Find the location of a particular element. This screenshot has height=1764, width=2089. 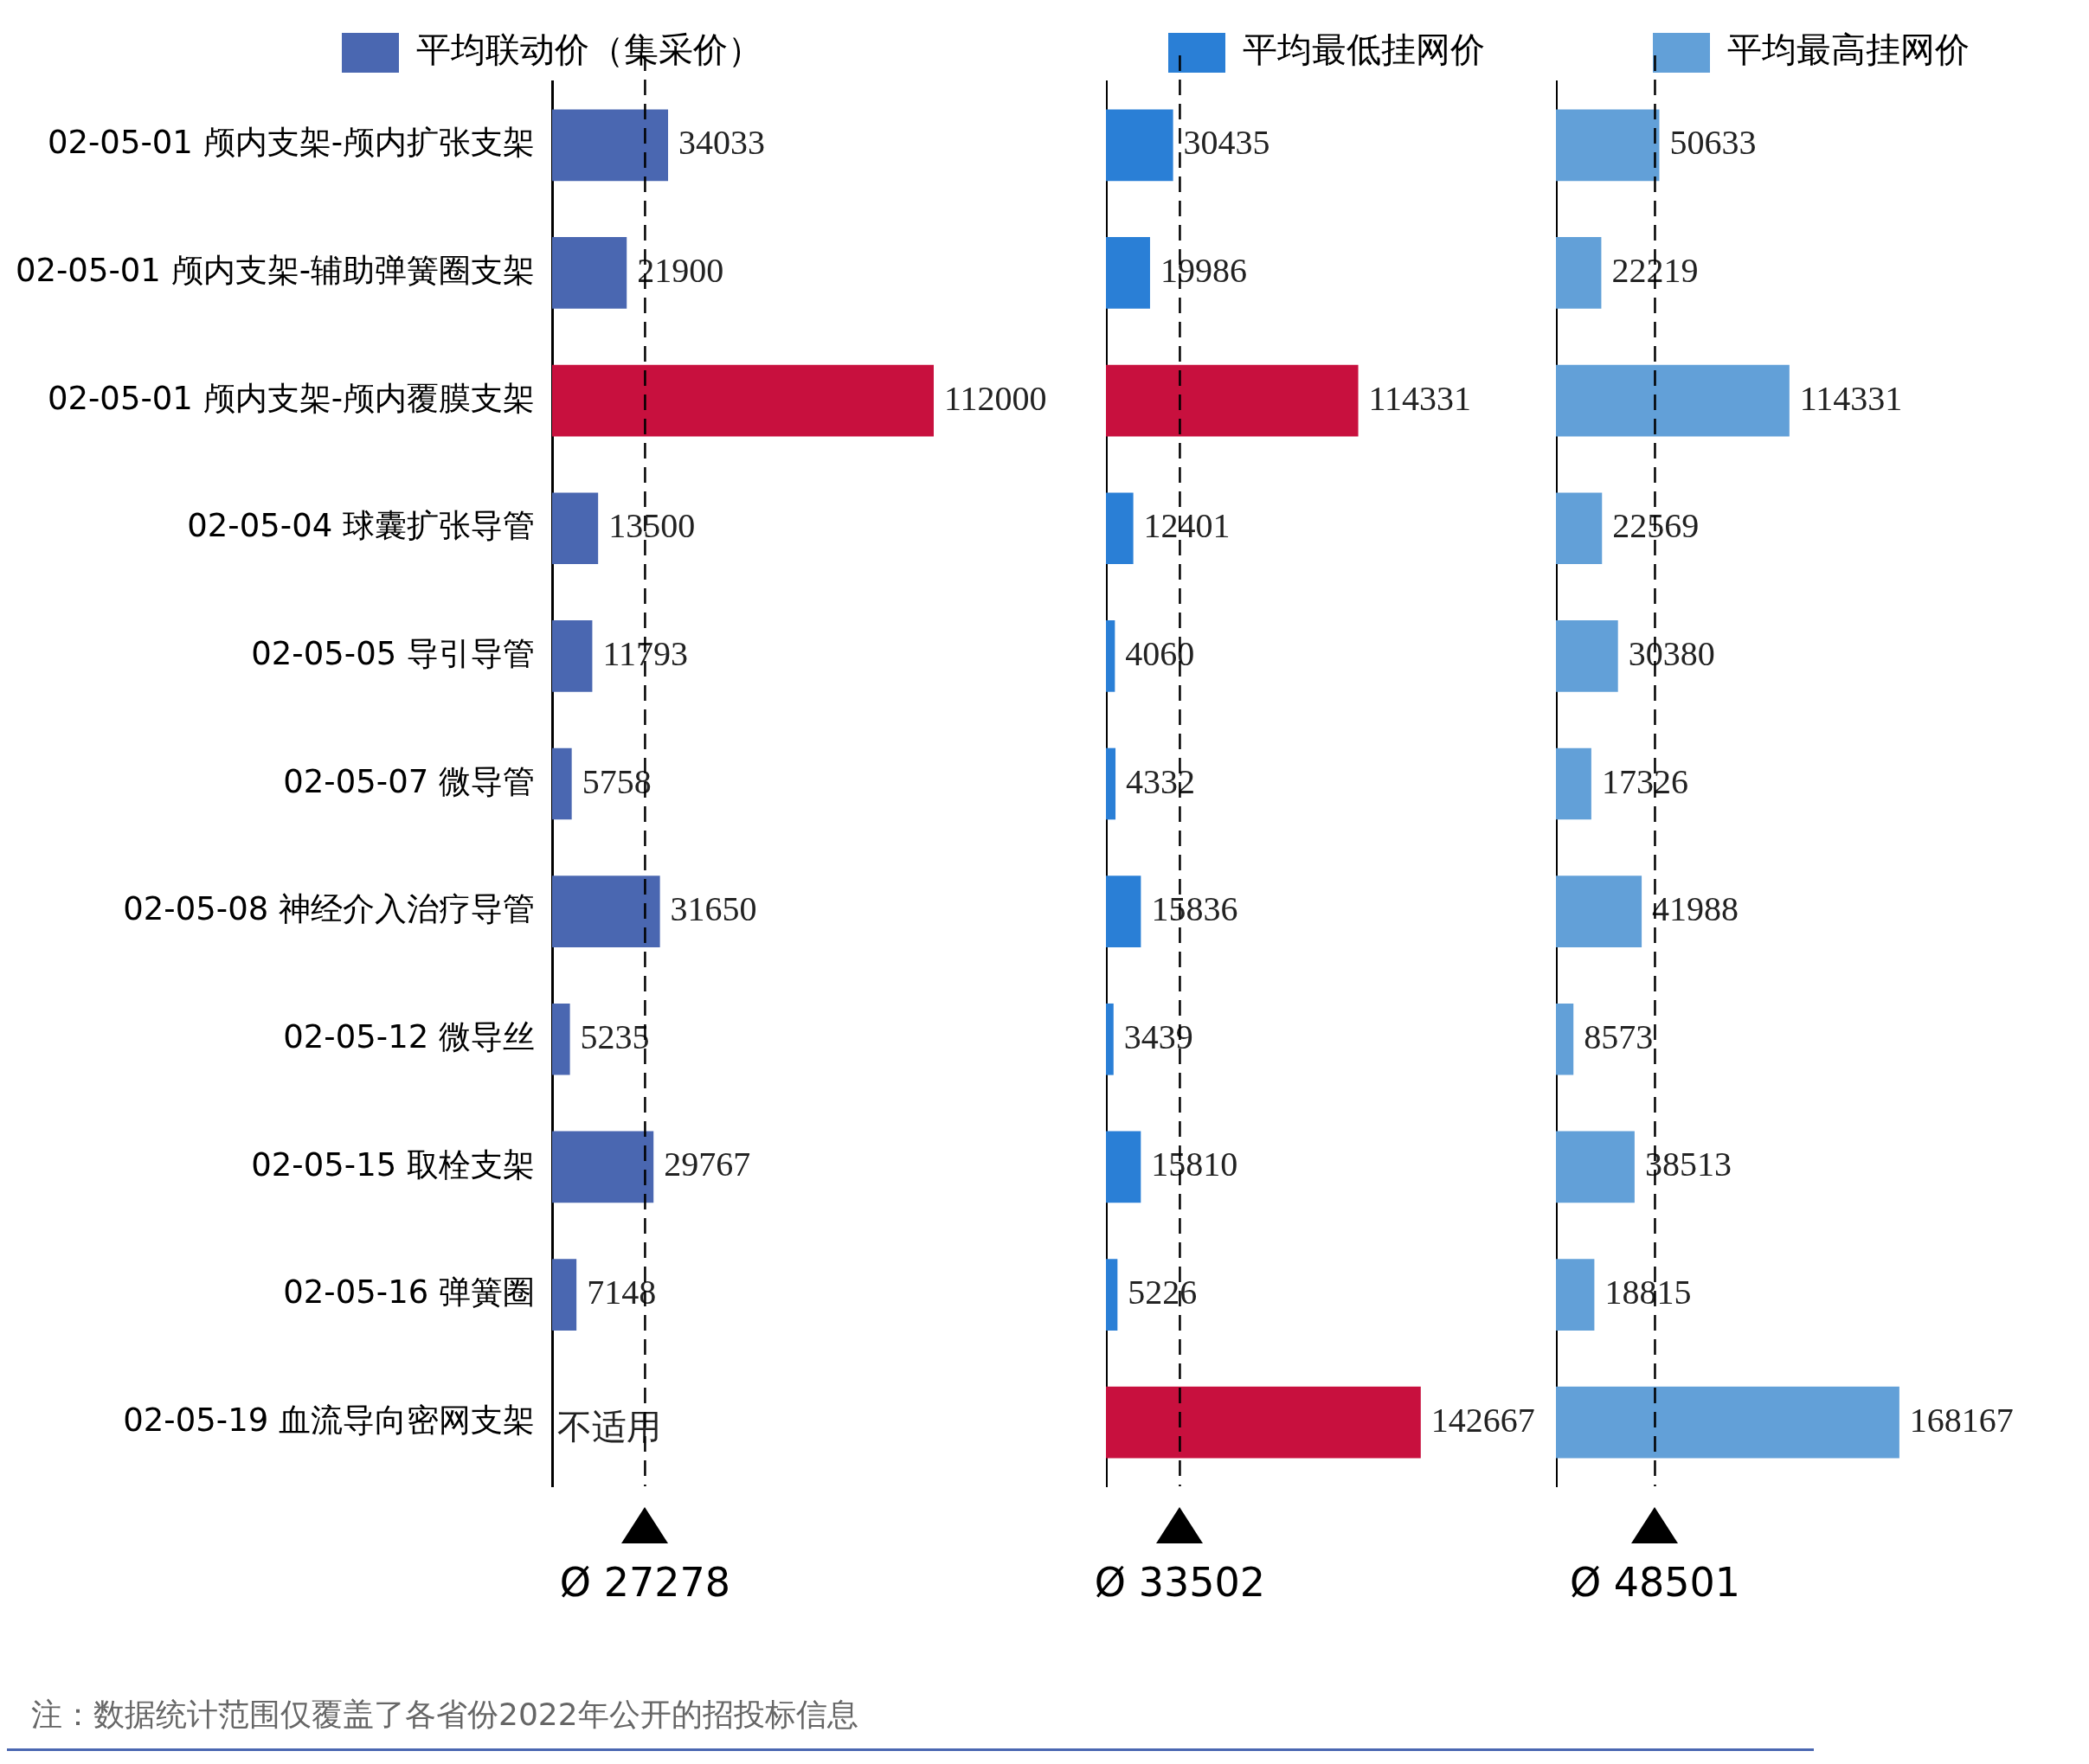

y-tick-label: 02-05-01 颅内支架-颅内扩张支架 is located at coordinates (291, 143).